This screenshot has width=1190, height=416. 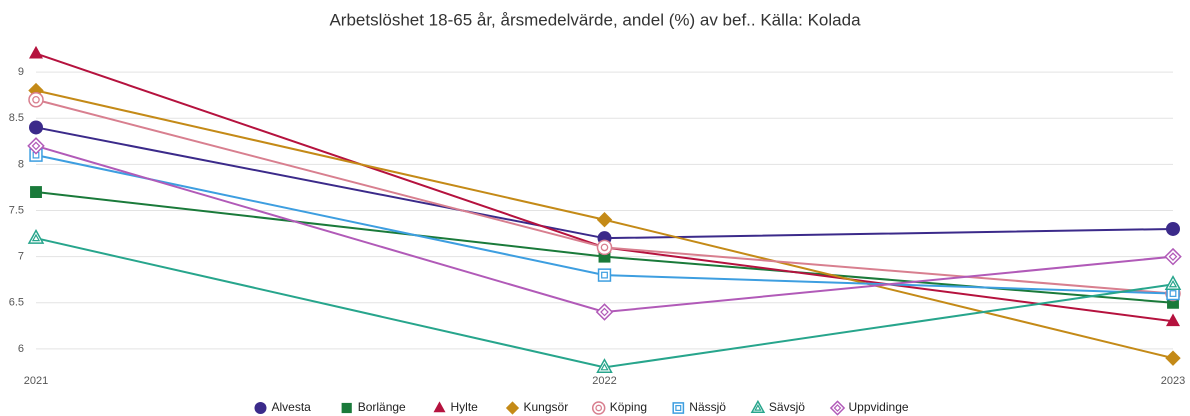 What do you see at coordinates (465, 407) in the screenshot?
I see `legend-label: Hylte` at bounding box center [465, 407].